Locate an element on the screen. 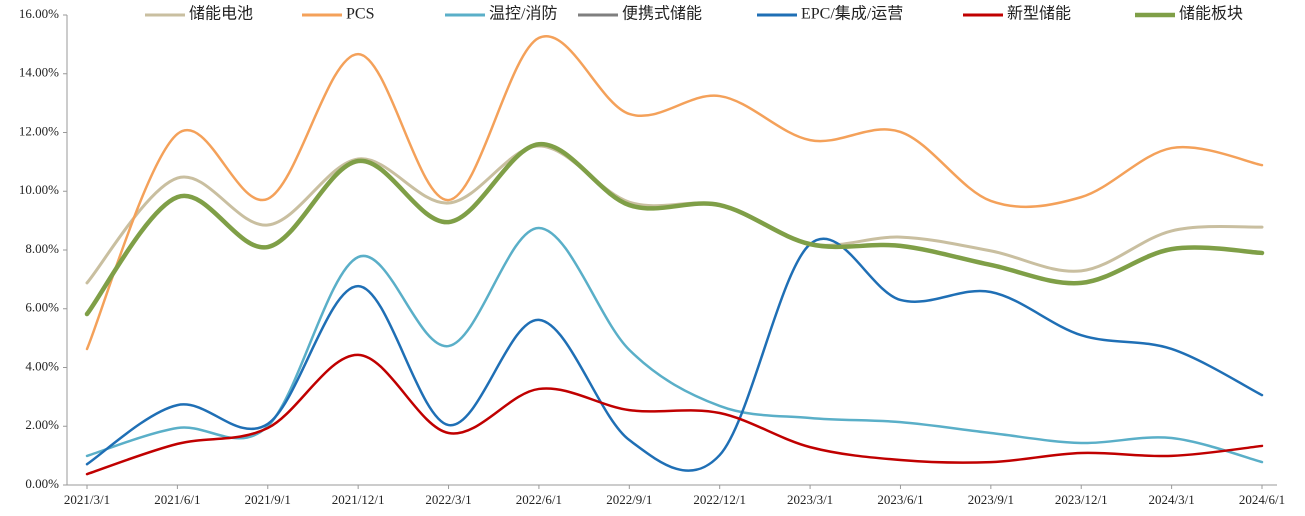 The height and width of the screenshot is (516, 1305). y-tick-label: 16.00% is located at coordinates (39, 13).